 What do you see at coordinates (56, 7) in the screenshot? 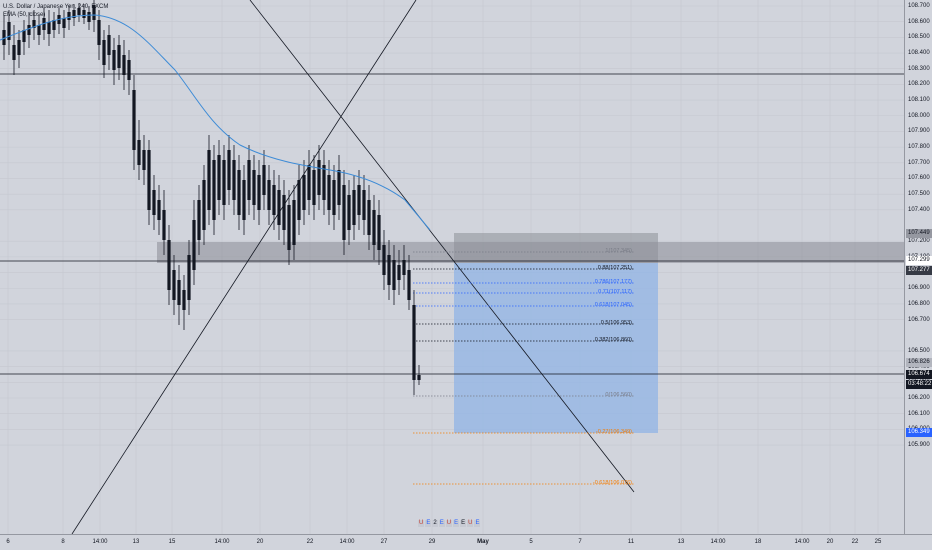
I see `symbol-title: U.S. Dollar / Japanese Yen, 240, FXCM` at bounding box center [56, 7].